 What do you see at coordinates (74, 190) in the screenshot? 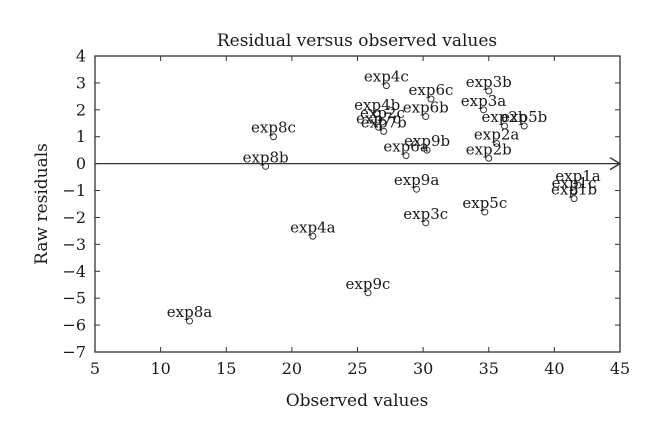
I see `y-tick-label: −1` at bounding box center [74, 190].